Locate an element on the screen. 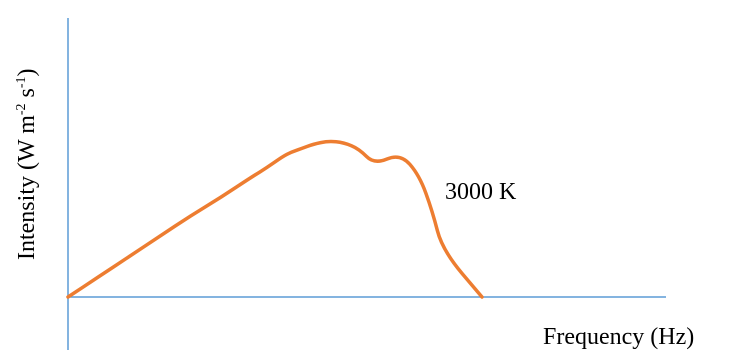 The height and width of the screenshot is (355, 734). y-axis-label: Intensity (W m-2 s-1) is located at coordinates (27, 164).